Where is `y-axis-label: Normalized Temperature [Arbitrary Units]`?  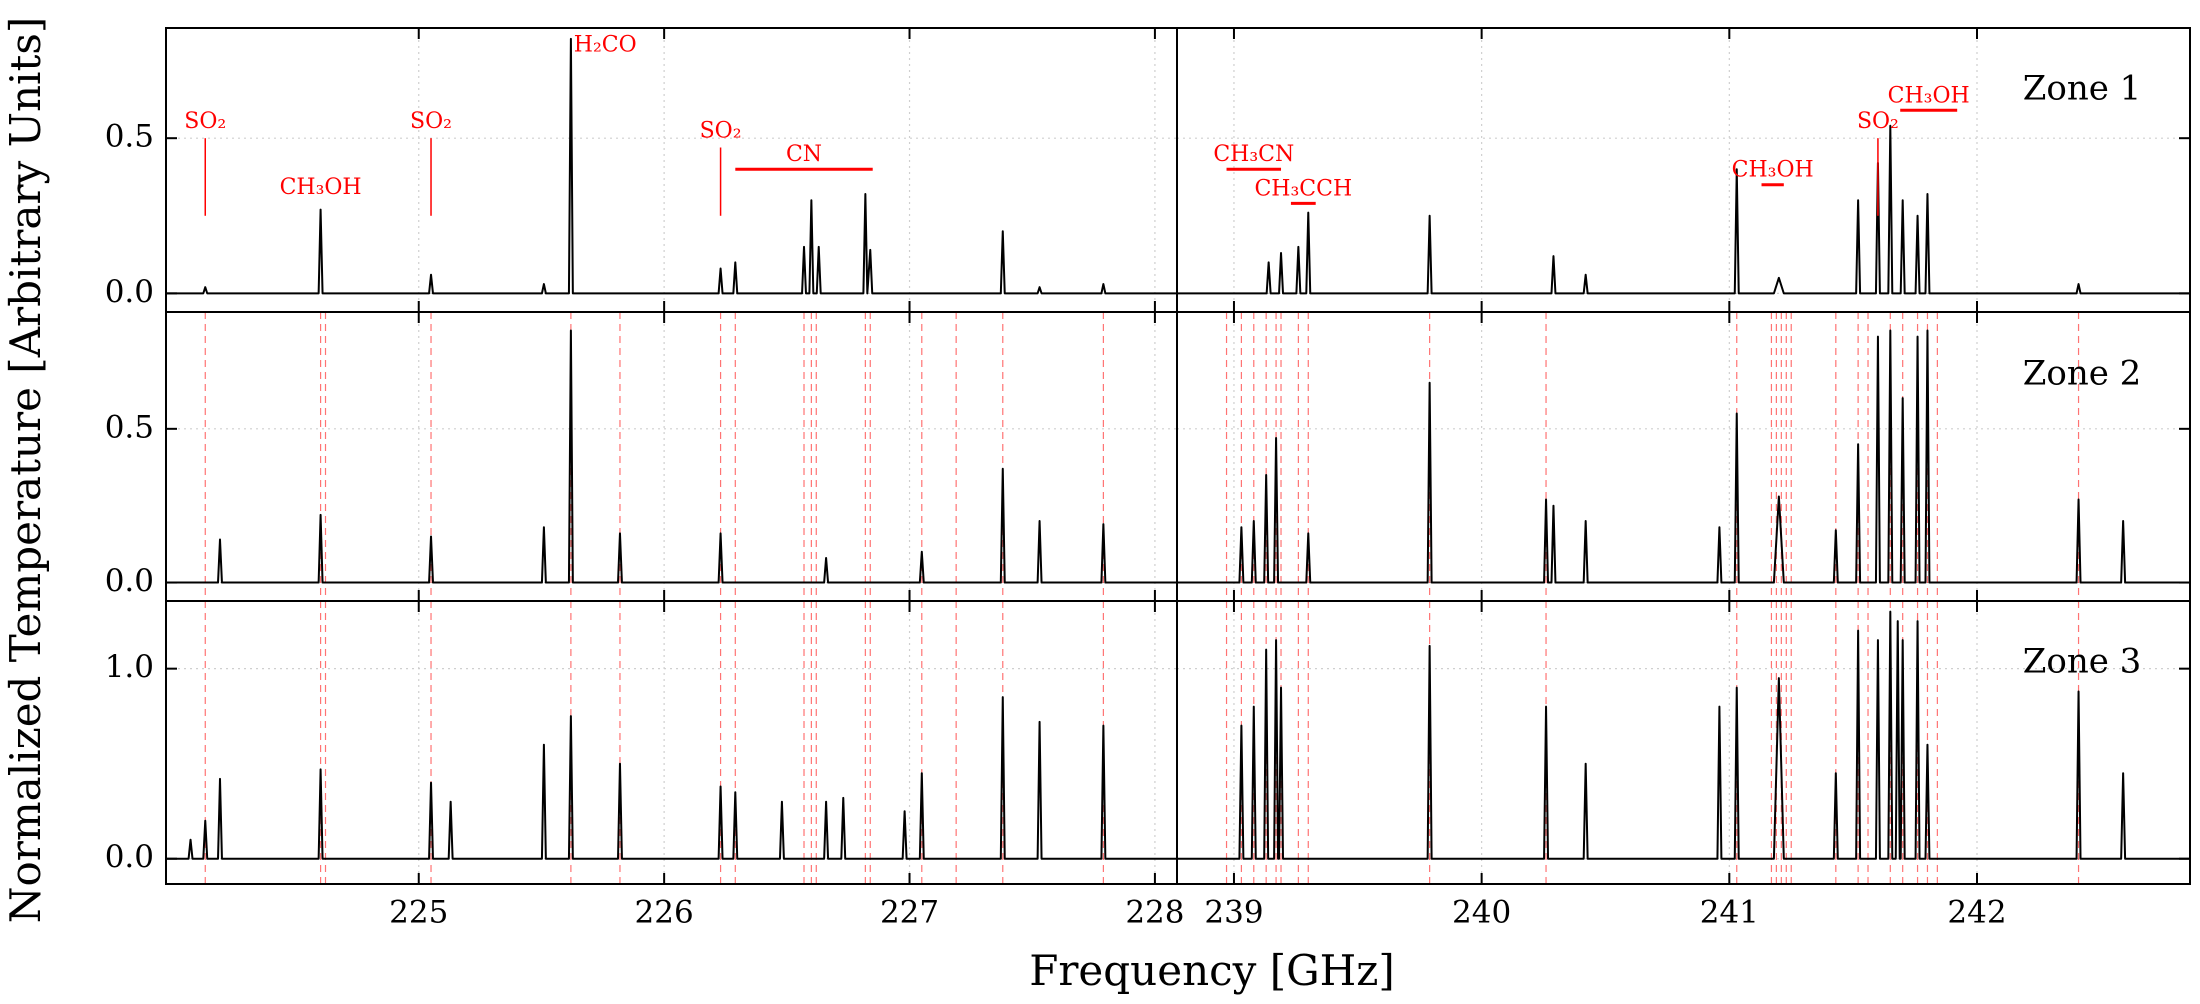 y-axis-label: Normalized Temperature [Arbitrary Units] is located at coordinates (25, 470).